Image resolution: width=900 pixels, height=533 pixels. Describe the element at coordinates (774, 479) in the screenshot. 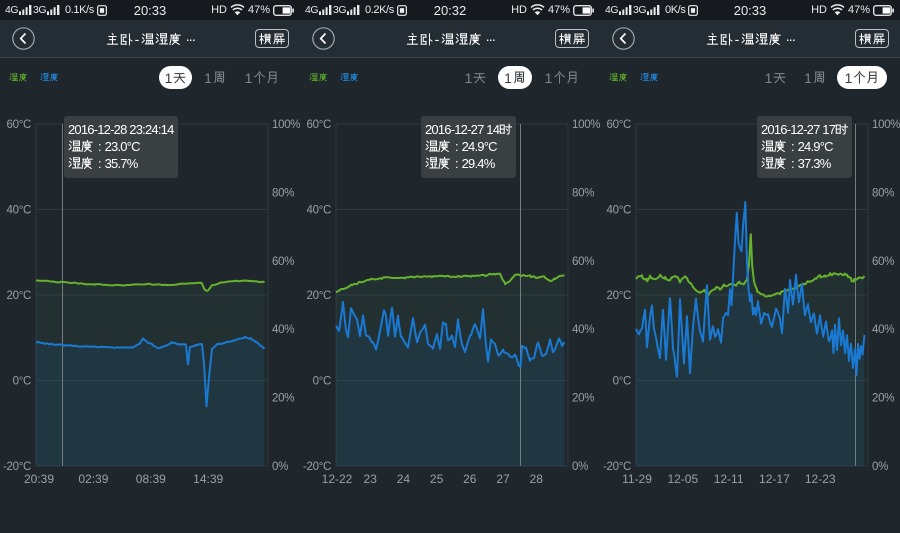

I see `svg-text: 12-17` at that location.